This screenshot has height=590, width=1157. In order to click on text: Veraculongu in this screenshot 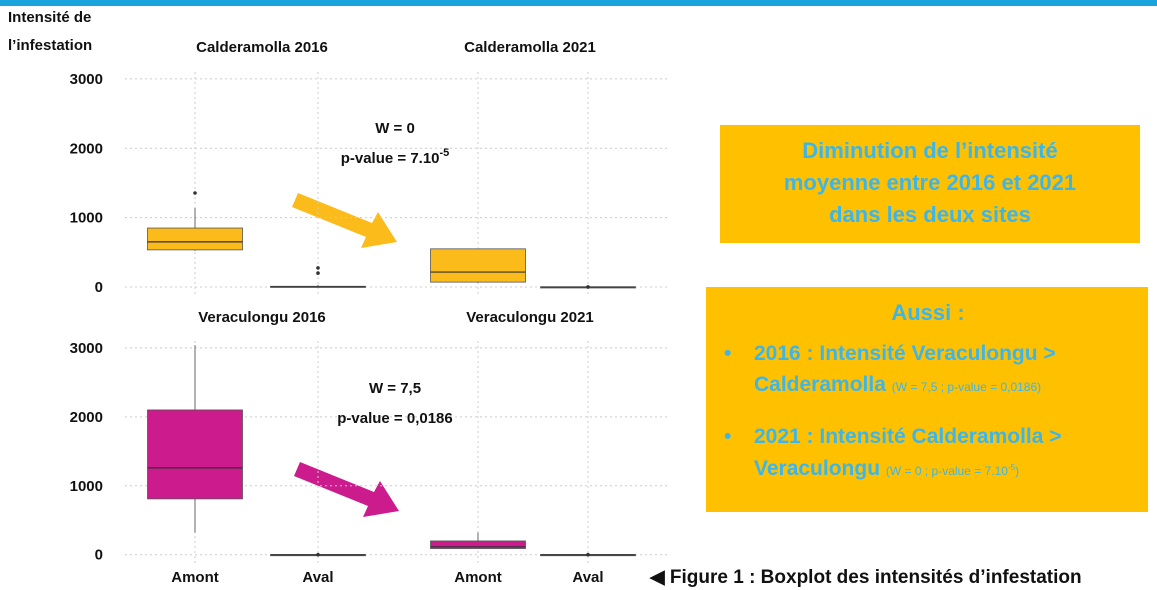, I will do `click(817, 468)`.